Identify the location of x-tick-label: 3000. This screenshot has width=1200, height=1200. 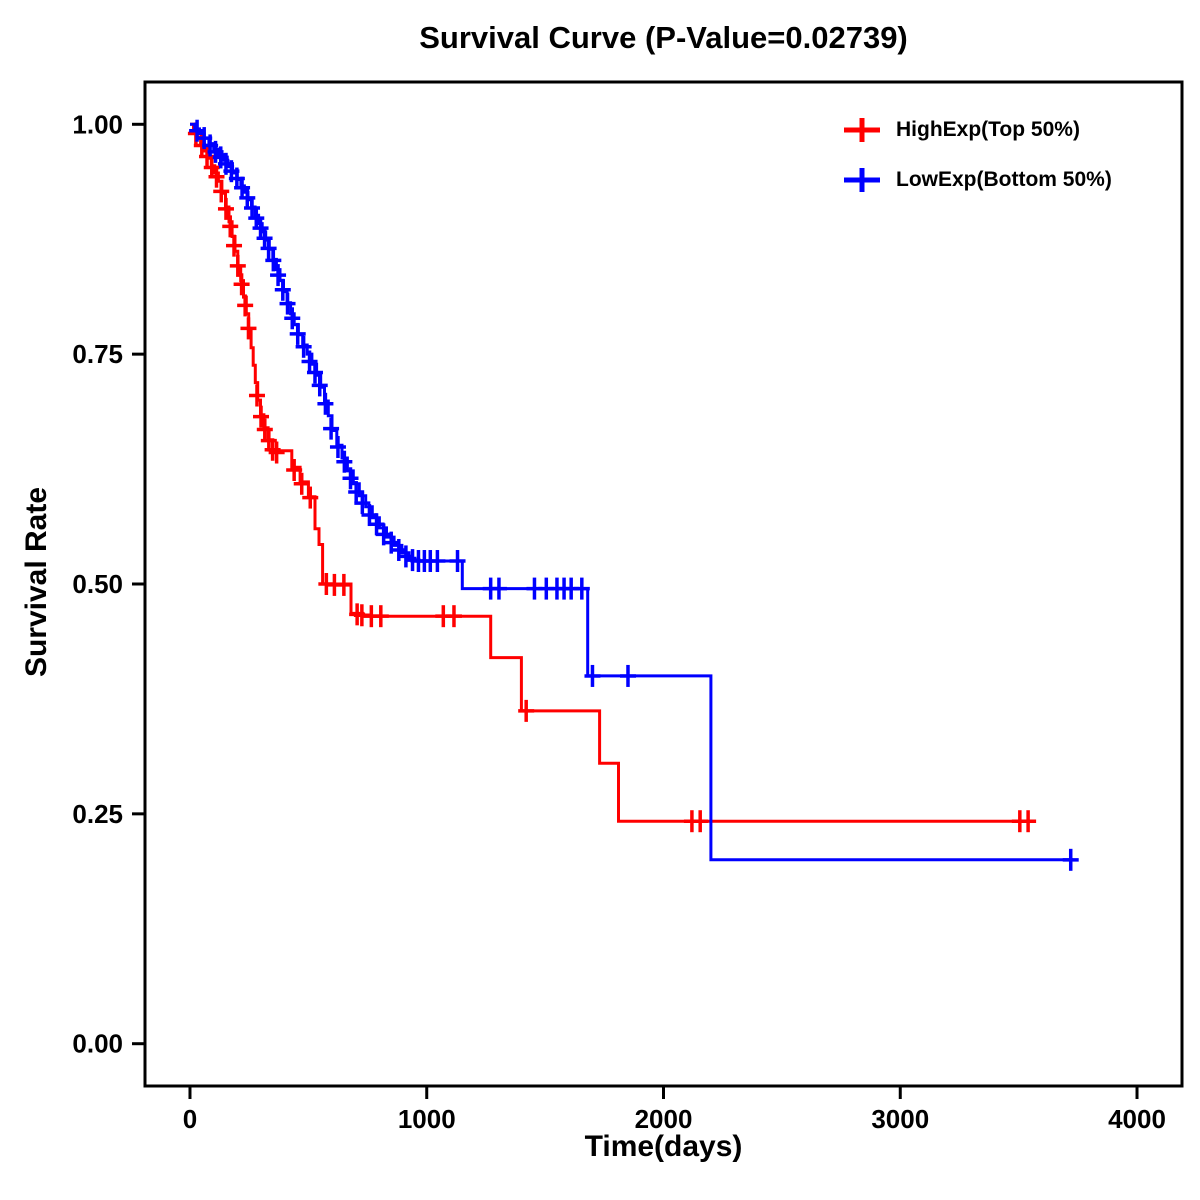
(900, 1119).